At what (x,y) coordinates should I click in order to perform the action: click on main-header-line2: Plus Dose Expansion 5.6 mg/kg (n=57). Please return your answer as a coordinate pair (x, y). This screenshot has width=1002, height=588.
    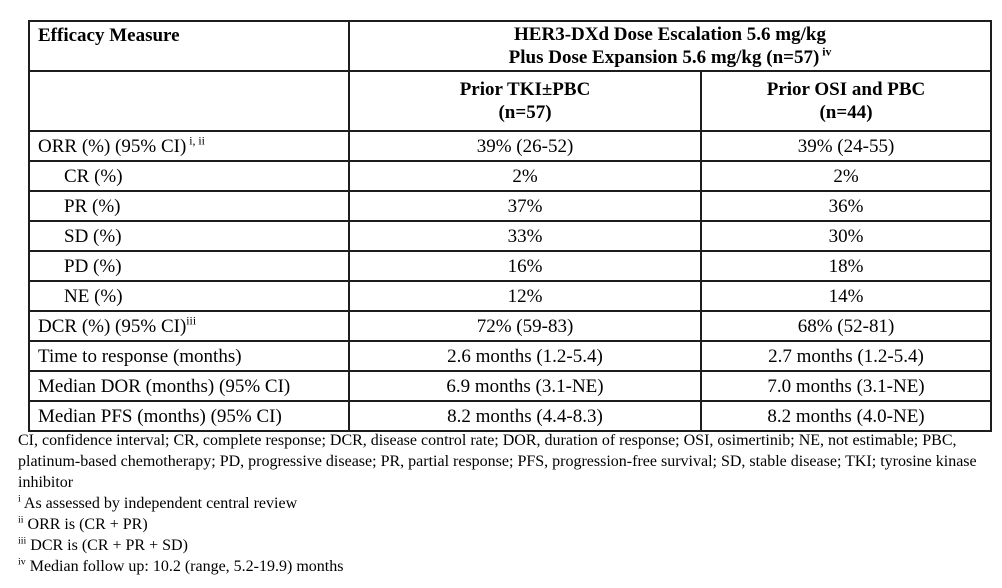
    Looking at the image, I should click on (664, 57).